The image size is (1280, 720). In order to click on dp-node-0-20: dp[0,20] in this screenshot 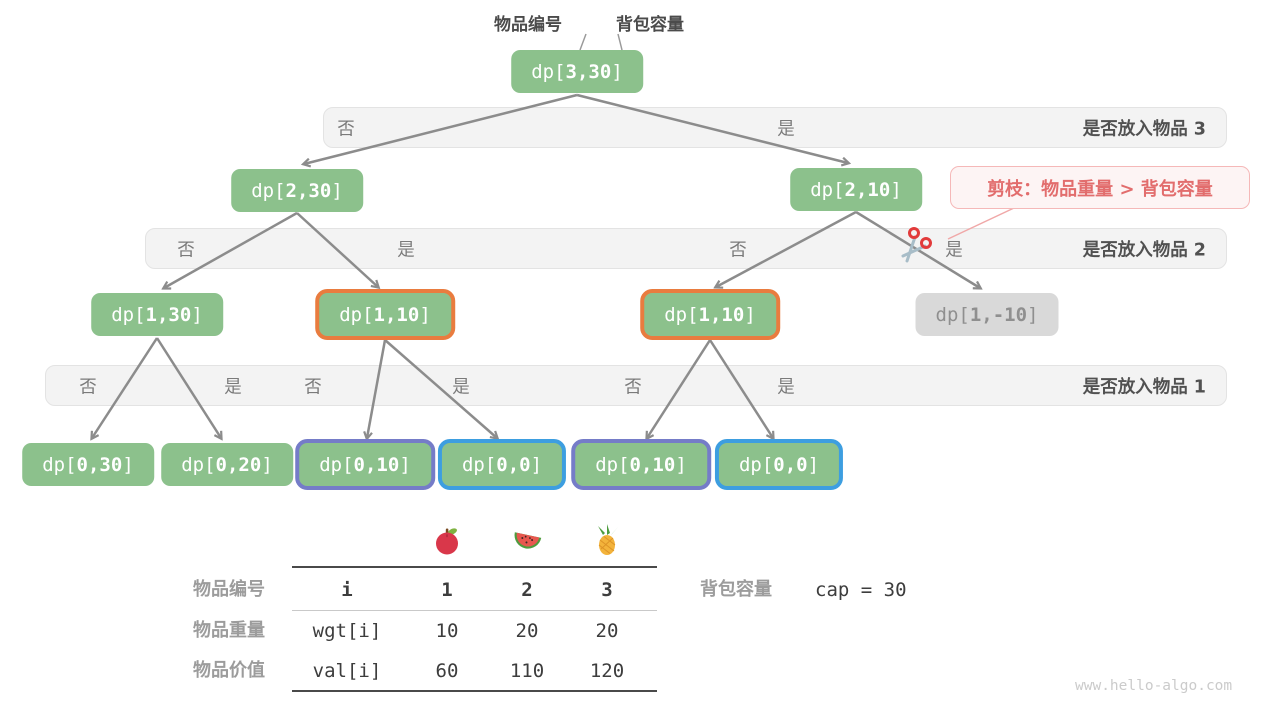, I will do `click(227, 464)`.